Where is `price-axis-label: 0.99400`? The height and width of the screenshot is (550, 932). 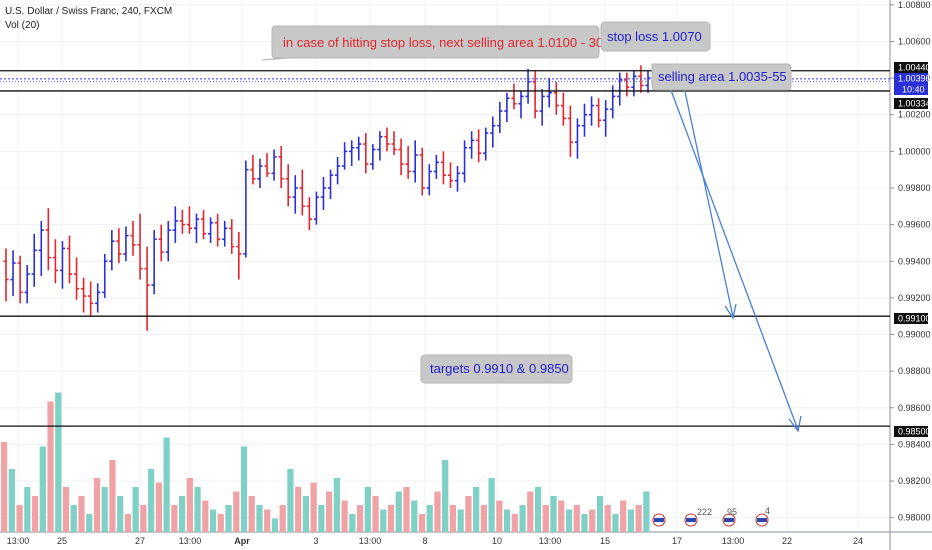 price-axis-label: 0.99400 is located at coordinates (914, 261).